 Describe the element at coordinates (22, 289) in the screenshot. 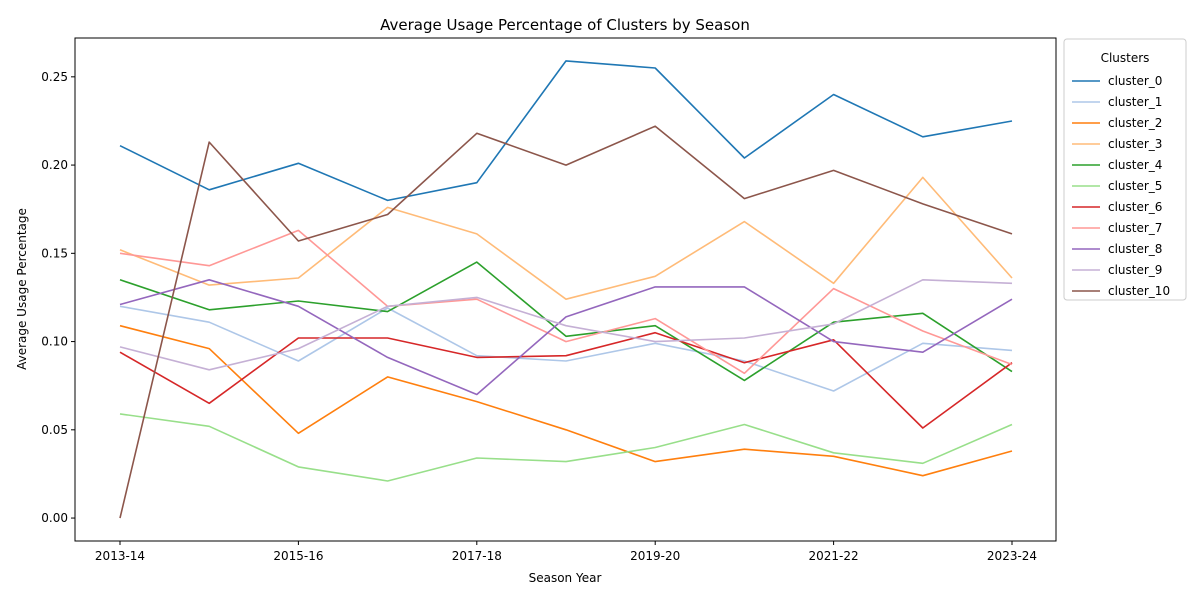

I see `y-axis-label: Average Usage Percentage` at that location.